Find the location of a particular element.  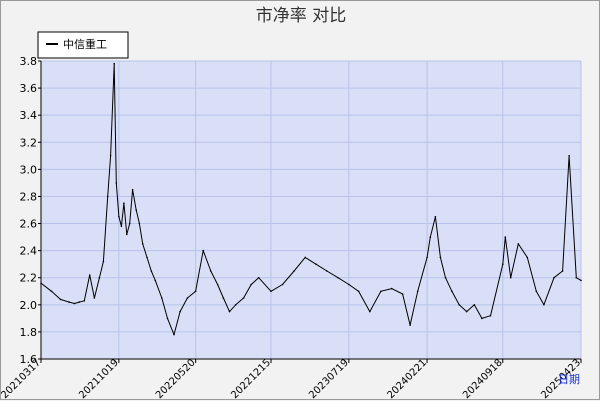

x-tick-label: 20220520 is located at coordinates (176, 379).